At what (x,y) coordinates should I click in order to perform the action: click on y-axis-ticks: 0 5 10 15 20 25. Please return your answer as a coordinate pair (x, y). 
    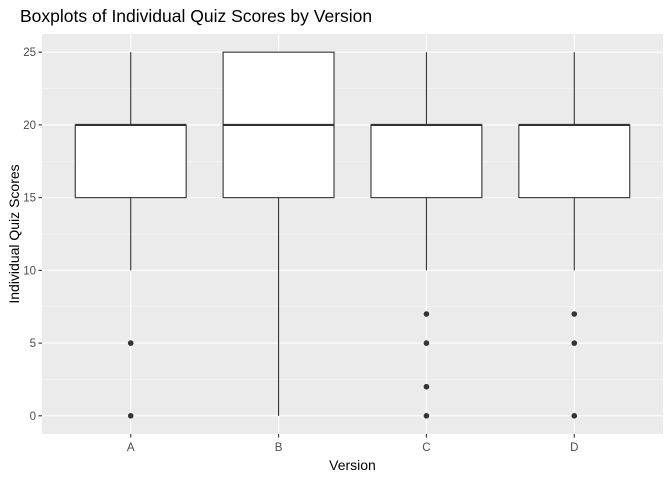
    Looking at the image, I should click on (32, 235).